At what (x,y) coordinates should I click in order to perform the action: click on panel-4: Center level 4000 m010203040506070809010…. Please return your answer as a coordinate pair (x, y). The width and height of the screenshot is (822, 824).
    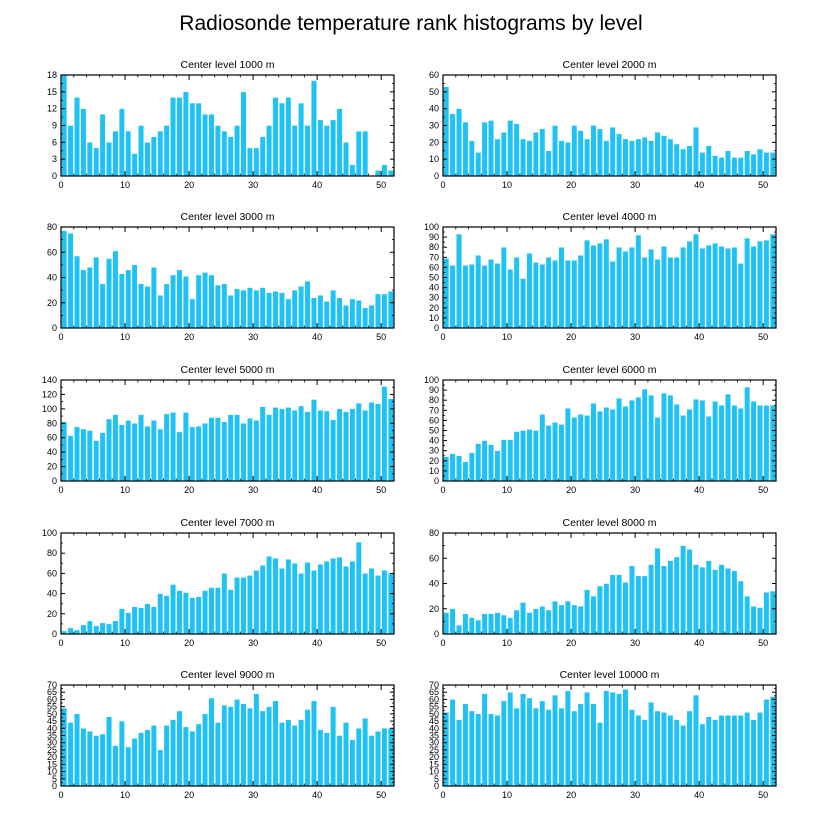
    Looking at the image, I should click on (600, 276).